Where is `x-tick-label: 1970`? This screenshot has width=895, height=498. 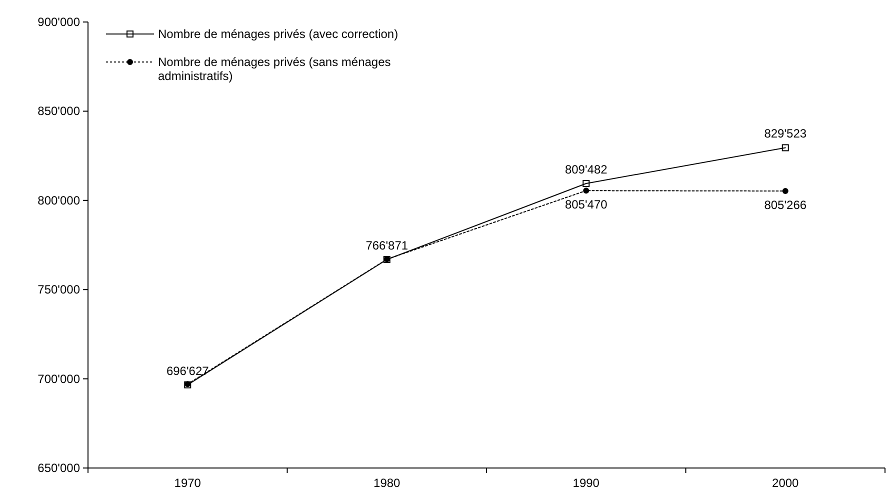
x-tick-label: 1970 is located at coordinates (188, 483).